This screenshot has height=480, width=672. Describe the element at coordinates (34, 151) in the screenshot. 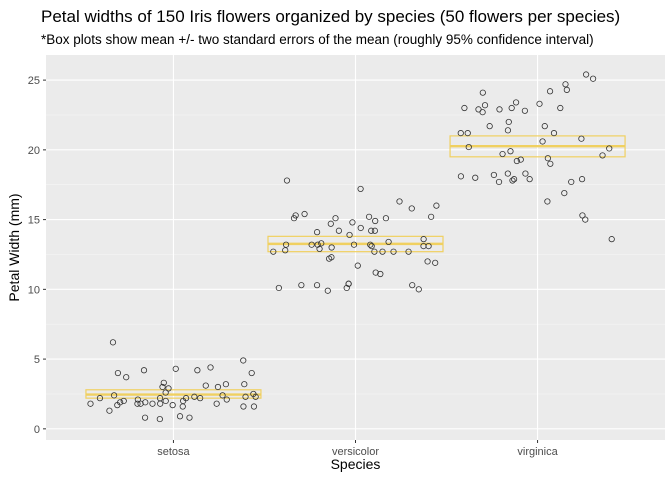

I see `y-tick-label: 20` at that location.